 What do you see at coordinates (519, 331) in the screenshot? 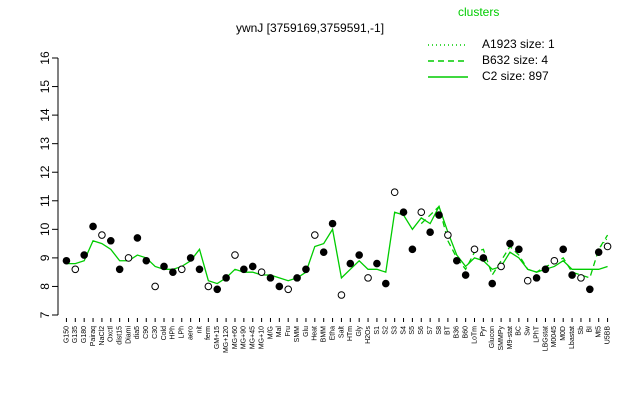
I see `x-tick-label: BC` at bounding box center [519, 331].